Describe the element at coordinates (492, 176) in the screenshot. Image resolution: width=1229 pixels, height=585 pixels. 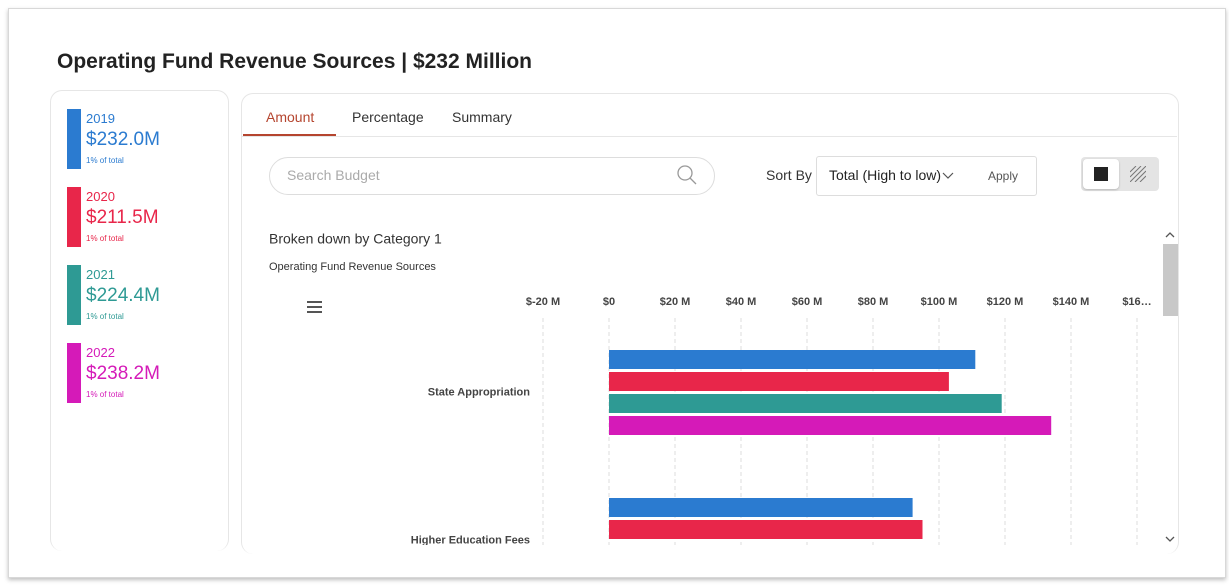
I see `search-box` at that location.